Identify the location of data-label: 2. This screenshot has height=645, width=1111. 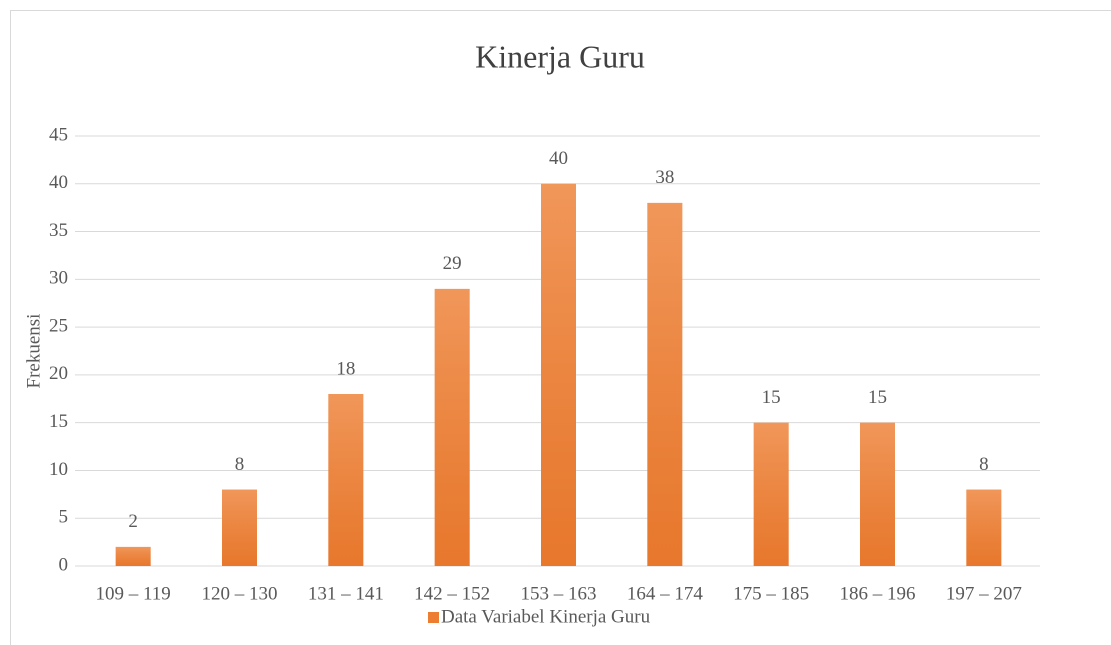
(133, 521).